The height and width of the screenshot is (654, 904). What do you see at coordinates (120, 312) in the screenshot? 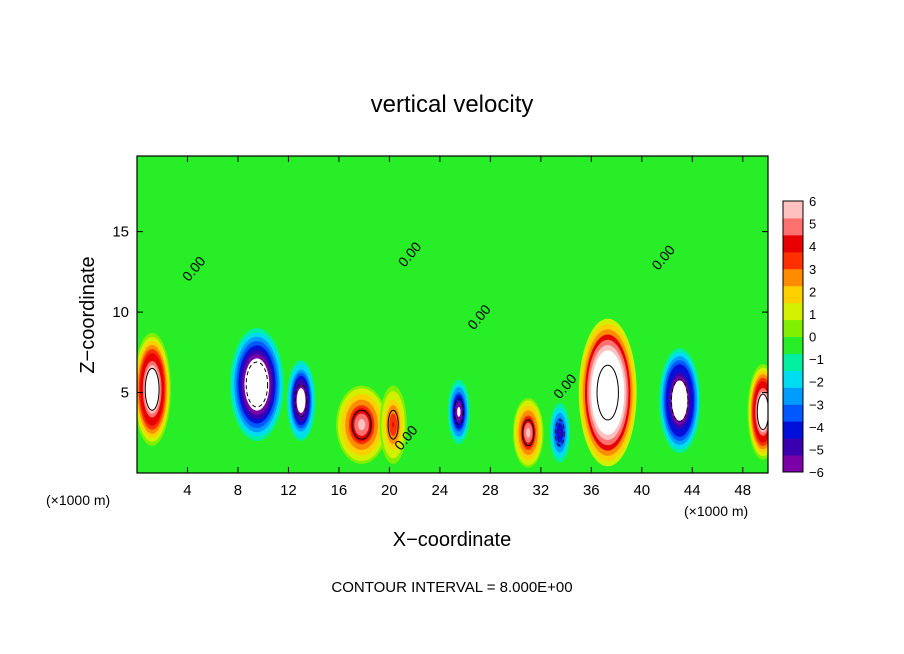
I see `y-tick-label: 10` at bounding box center [120, 312].